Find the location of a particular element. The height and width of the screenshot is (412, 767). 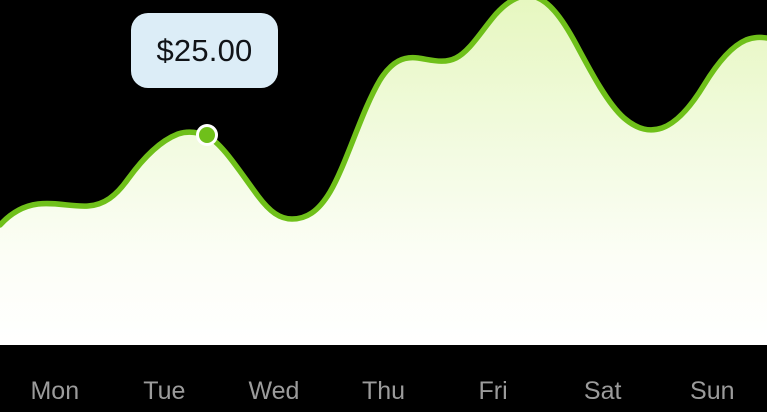

tooltip-value-text: $25.00 is located at coordinates (204, 50).